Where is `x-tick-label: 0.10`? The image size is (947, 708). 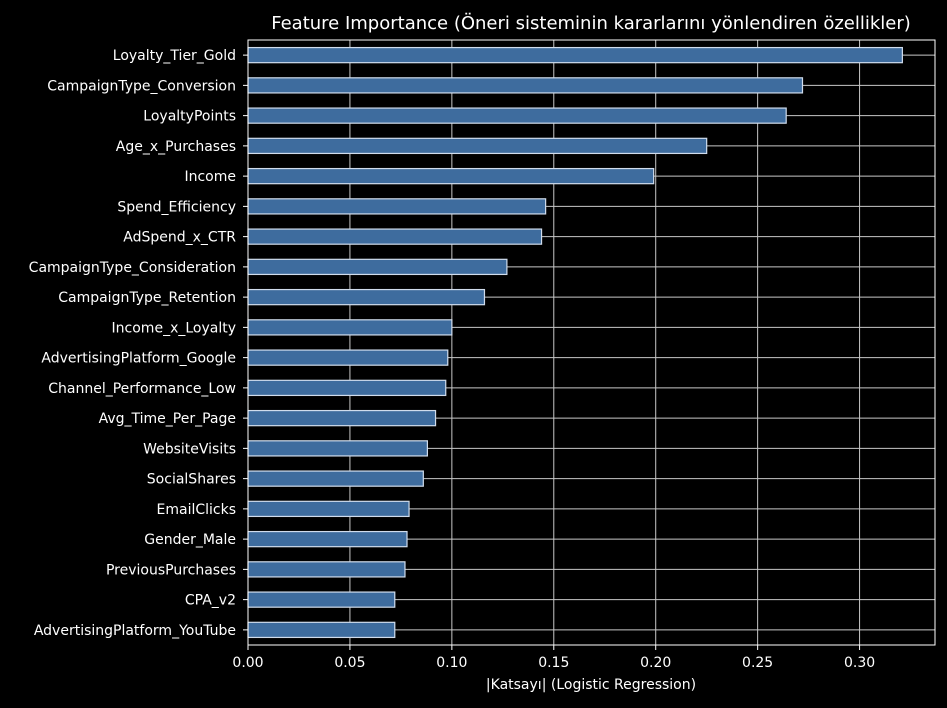
x-tick-label: 0.10 is located at coordinates (451, 663).